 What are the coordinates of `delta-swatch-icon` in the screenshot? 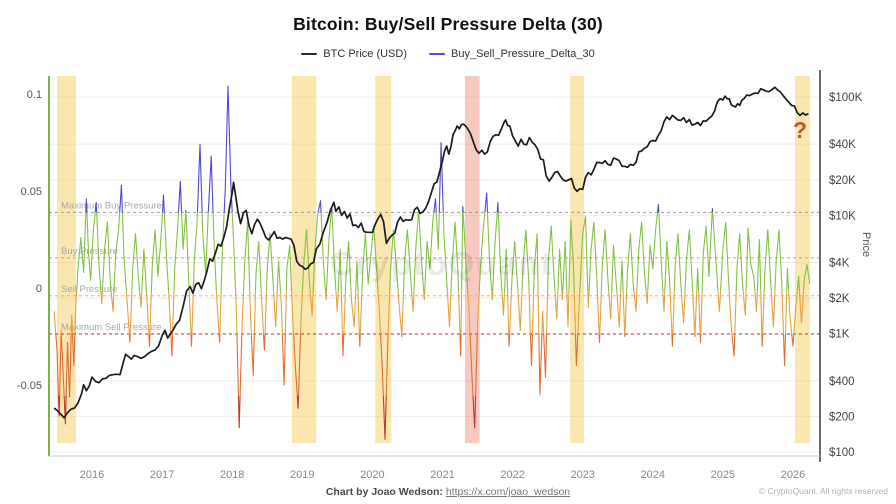 It's located at (437, 54).